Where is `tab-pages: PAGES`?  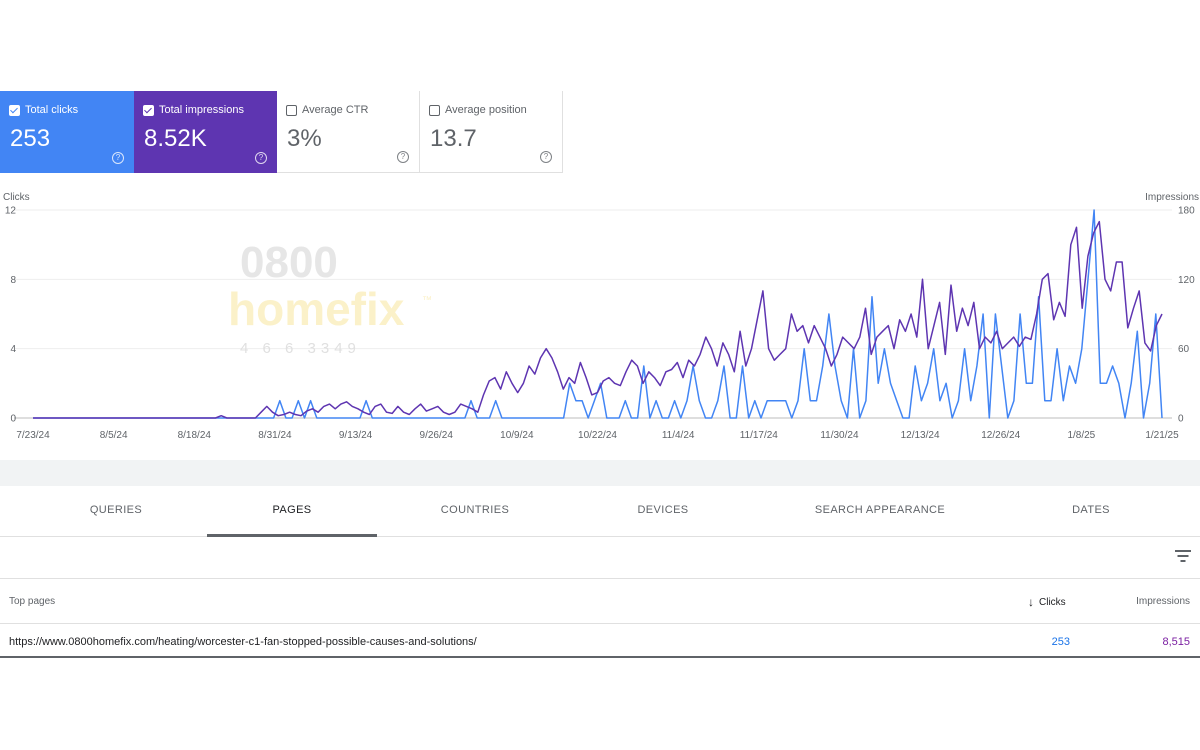
tab-pages: PAGES is located at coordinates (292, 511).